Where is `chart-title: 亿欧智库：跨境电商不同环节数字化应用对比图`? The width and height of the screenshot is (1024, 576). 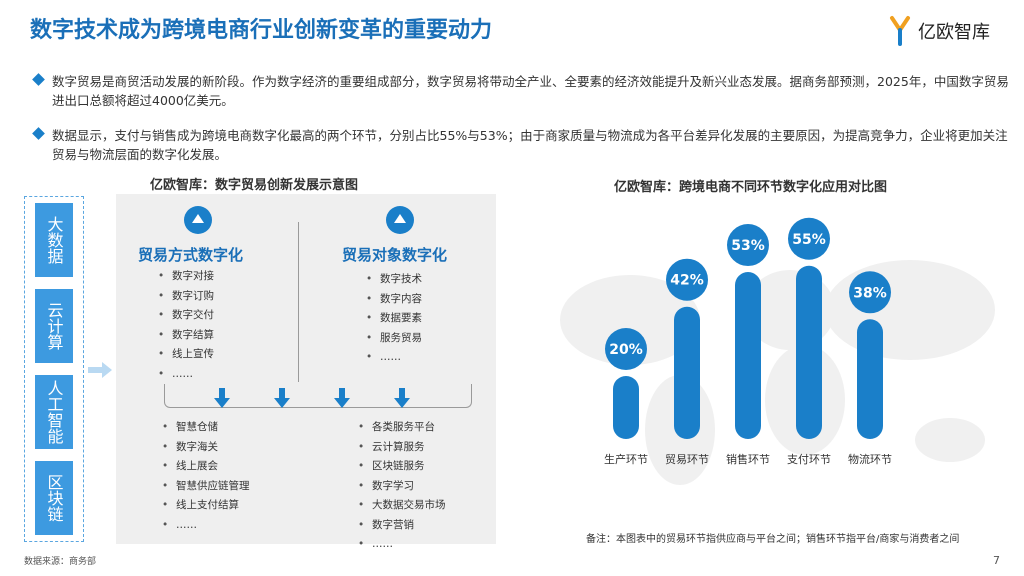 chart-title: 亿欧智库：跨境电商不同环节数字化应用对比图 is located at coordinates (751, 187).